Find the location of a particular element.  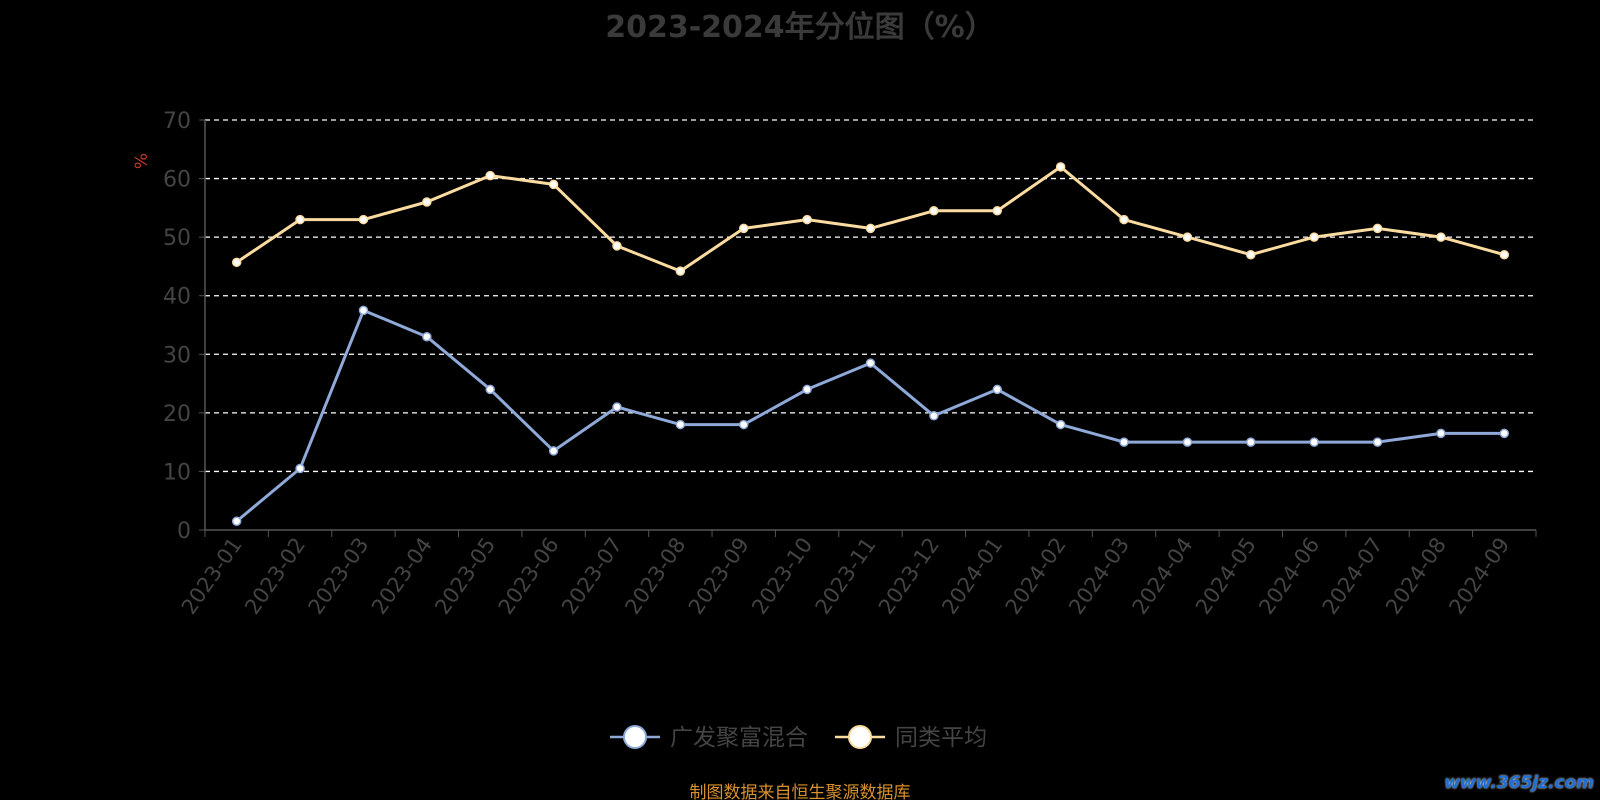

y-tick-label: 0 is located at coordinates (184, 531).